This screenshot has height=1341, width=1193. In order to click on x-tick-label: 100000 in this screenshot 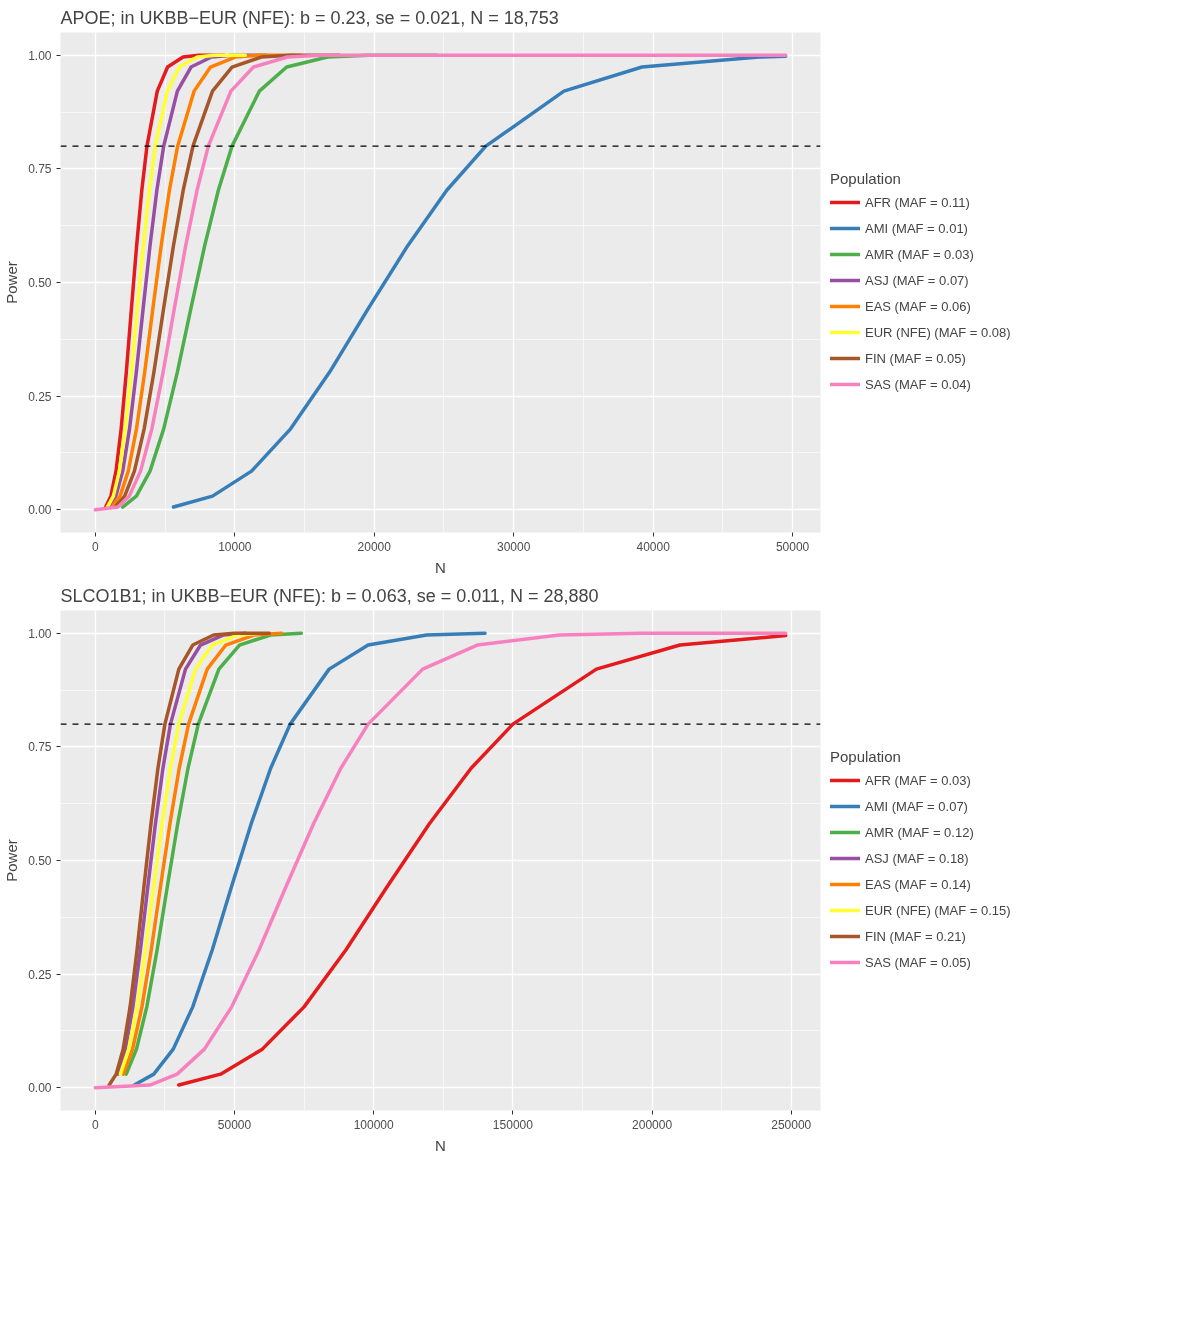, I will do `click(374, 1124)`.